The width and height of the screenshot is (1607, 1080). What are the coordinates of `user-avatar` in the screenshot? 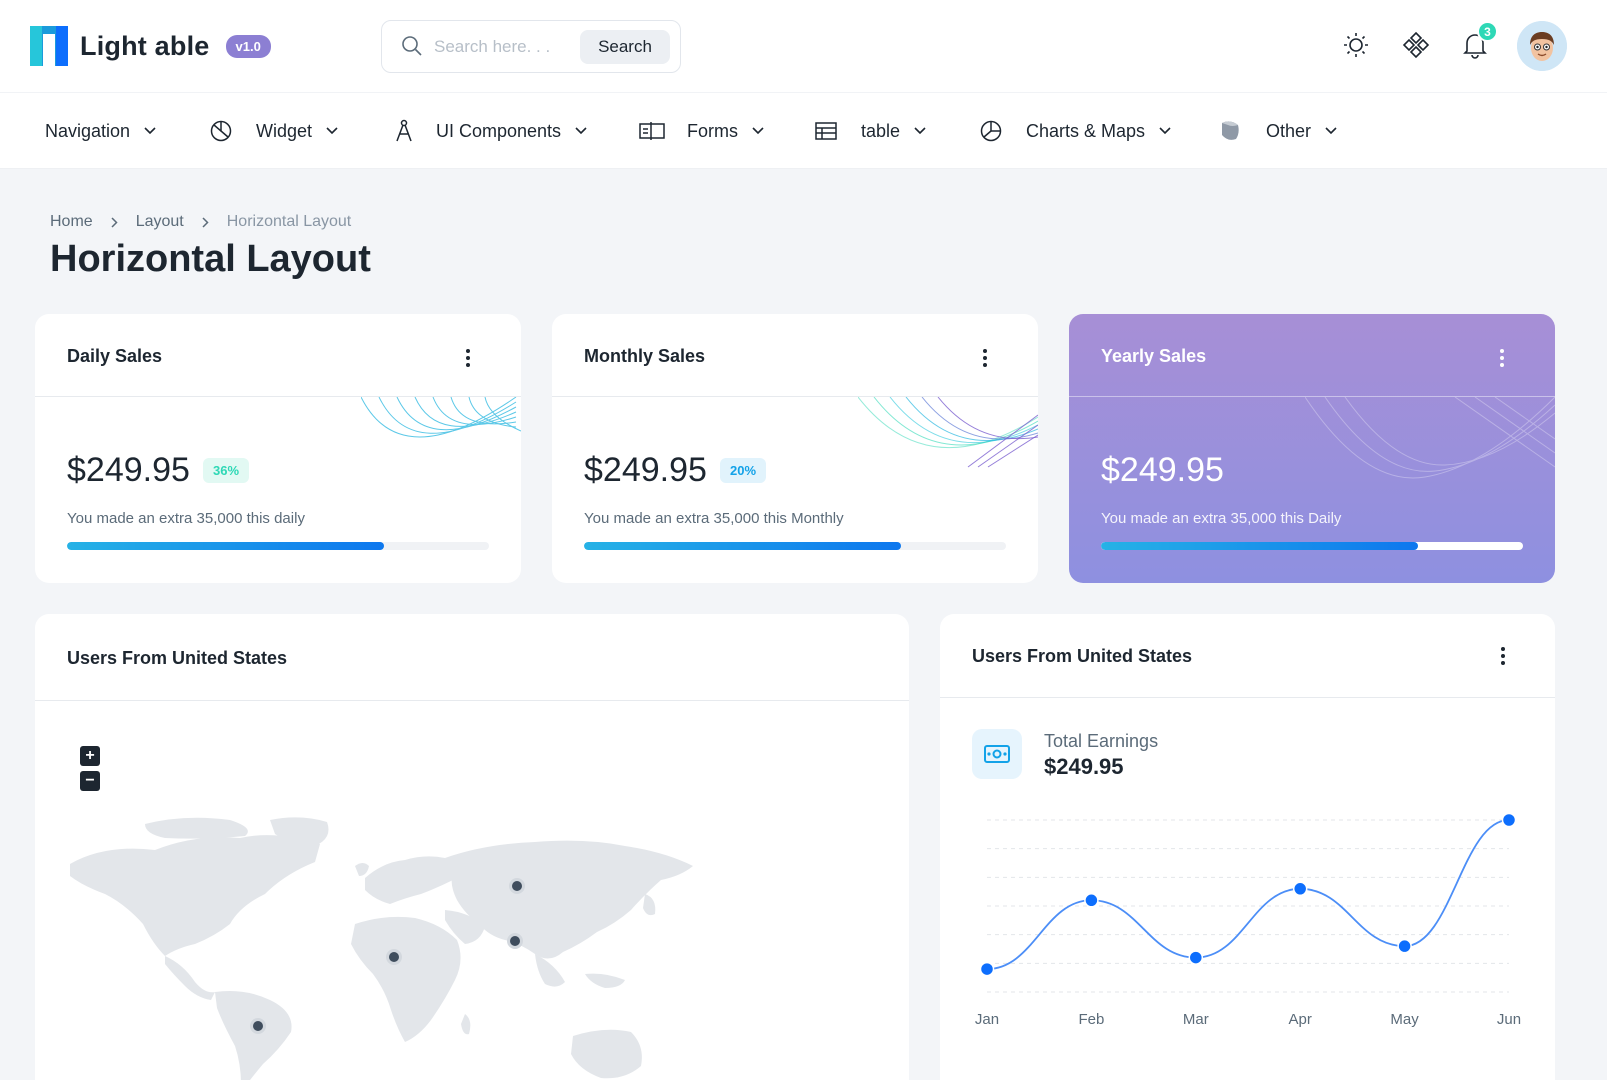 It's located at (1542, 46).